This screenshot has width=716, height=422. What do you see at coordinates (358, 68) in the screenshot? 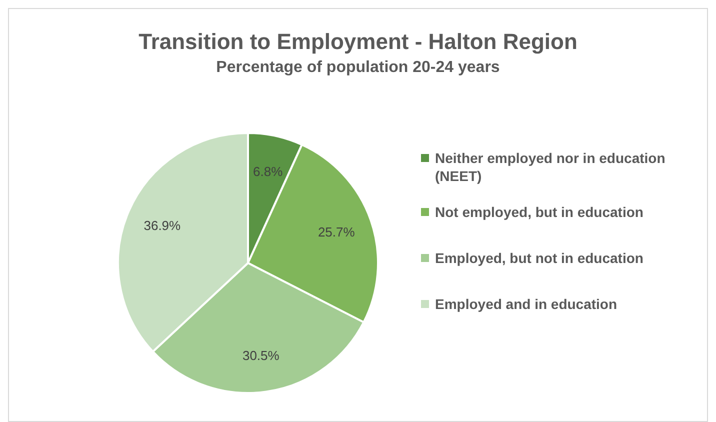
I see `chart-subtitle: Percentage of population 20-24 years` at bounding box center [358, 68].